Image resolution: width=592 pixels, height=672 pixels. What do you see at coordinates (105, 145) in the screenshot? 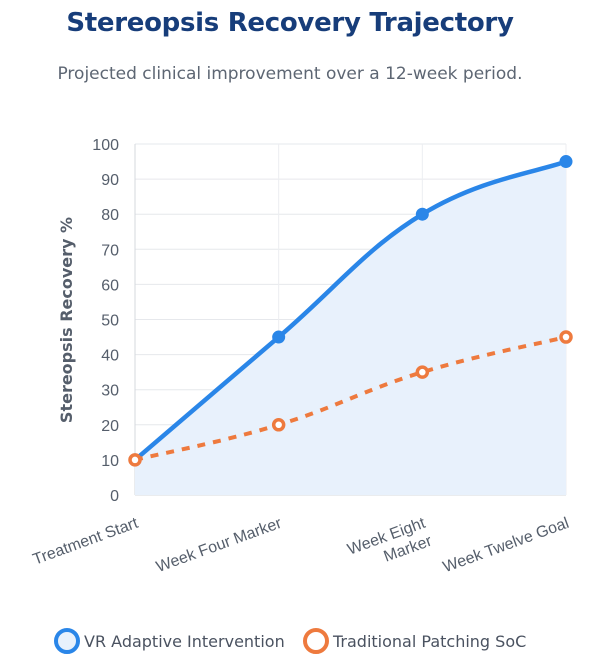
I see `y-tick-label: 100` at bounding box center [105, 145].